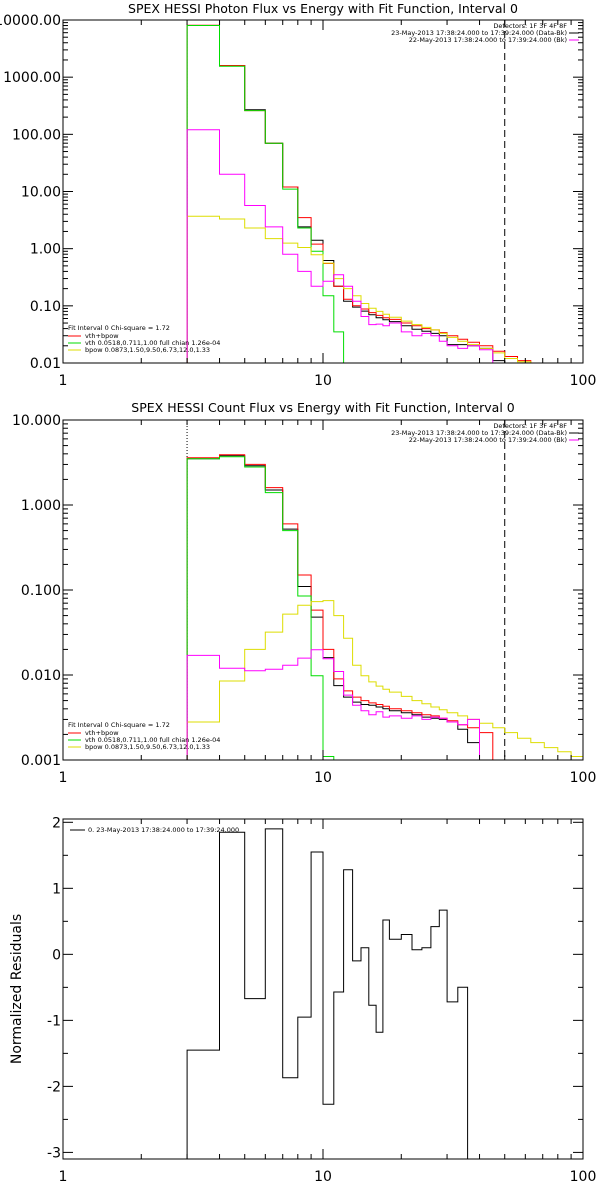 This screenshot has height=1200, width=600. Describe the element at coordinates (41, 676) in the screenshot. I see `y-tick-label: 0.010` at that location.